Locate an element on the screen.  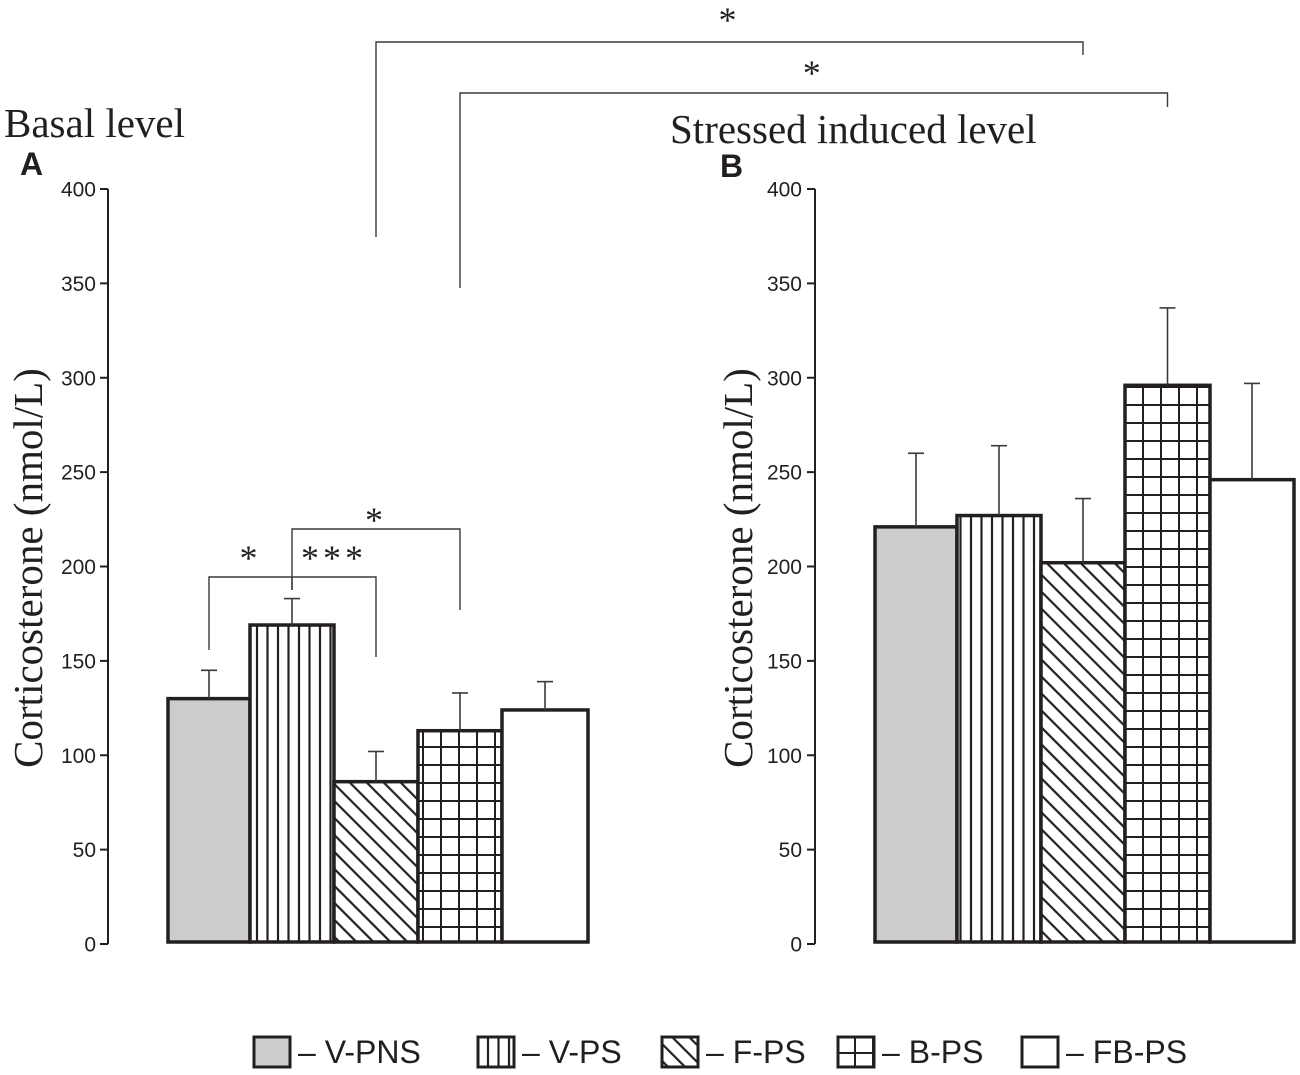
panel-a-bar-f-ps is located at coordinates (376, 861).